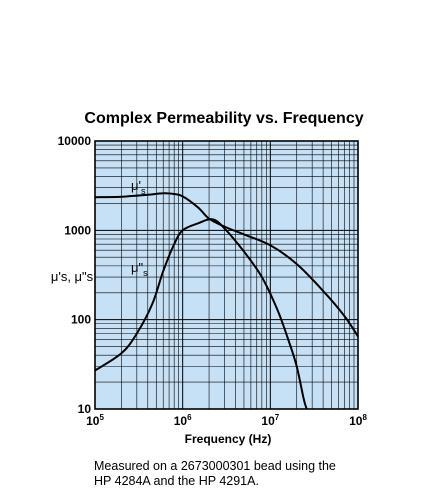 The width and height of the screenshot is (440, 498). Describe the element at coordinates (226, 420) in the screenshot. I see `x-tick-labels: 10⁵ 10⁶ 10⁷ 10⁸` at that location.